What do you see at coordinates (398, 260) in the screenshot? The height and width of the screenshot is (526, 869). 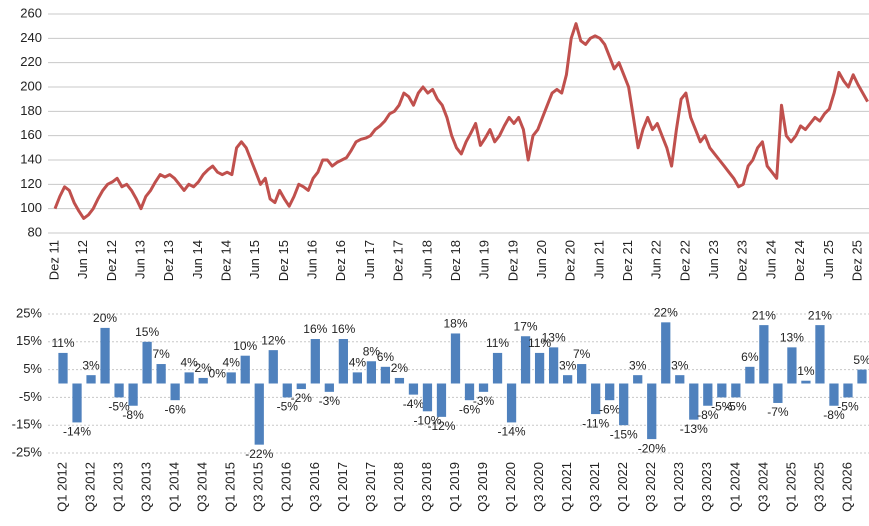 I see `x-tick-label: Dez 17` at bounding box center [398, 260].